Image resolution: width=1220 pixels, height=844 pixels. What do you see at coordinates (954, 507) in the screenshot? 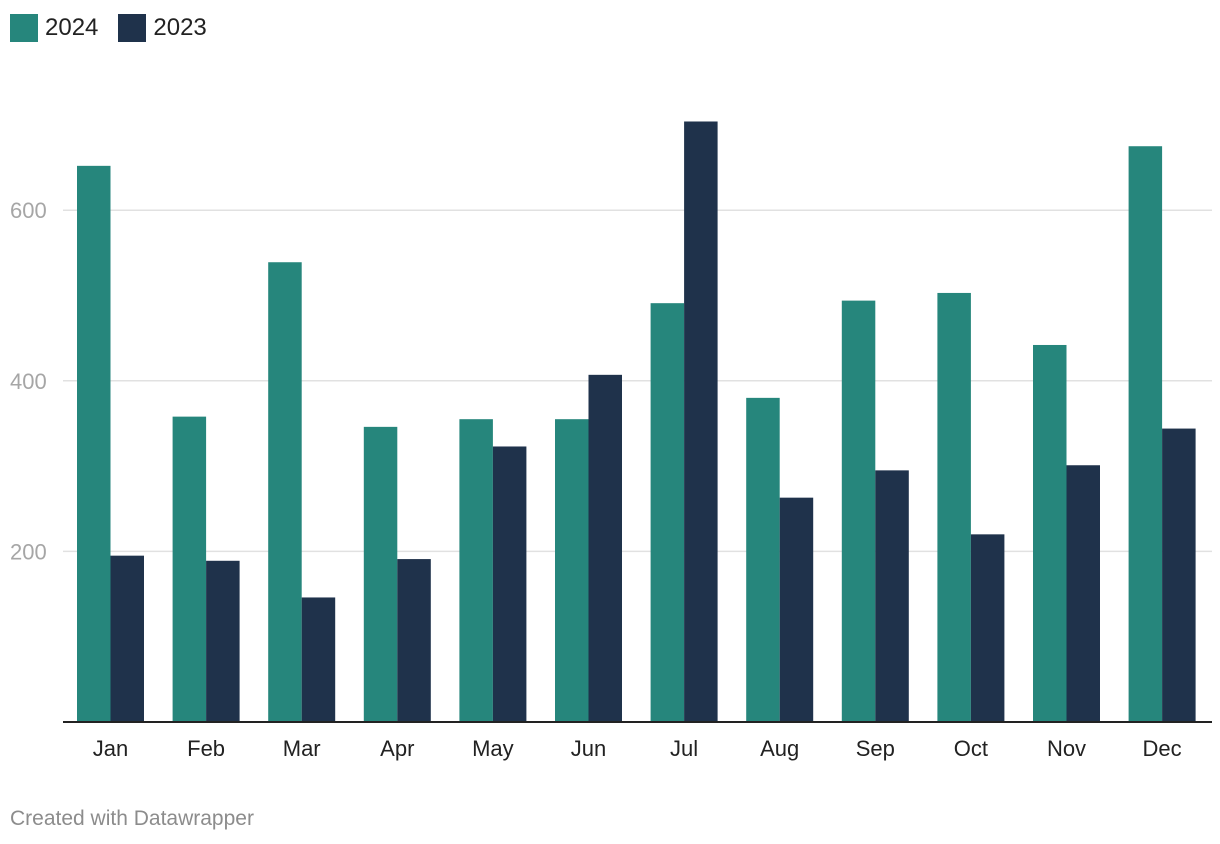
I see `bar-2024-oct` at bounding box center [954, 507].